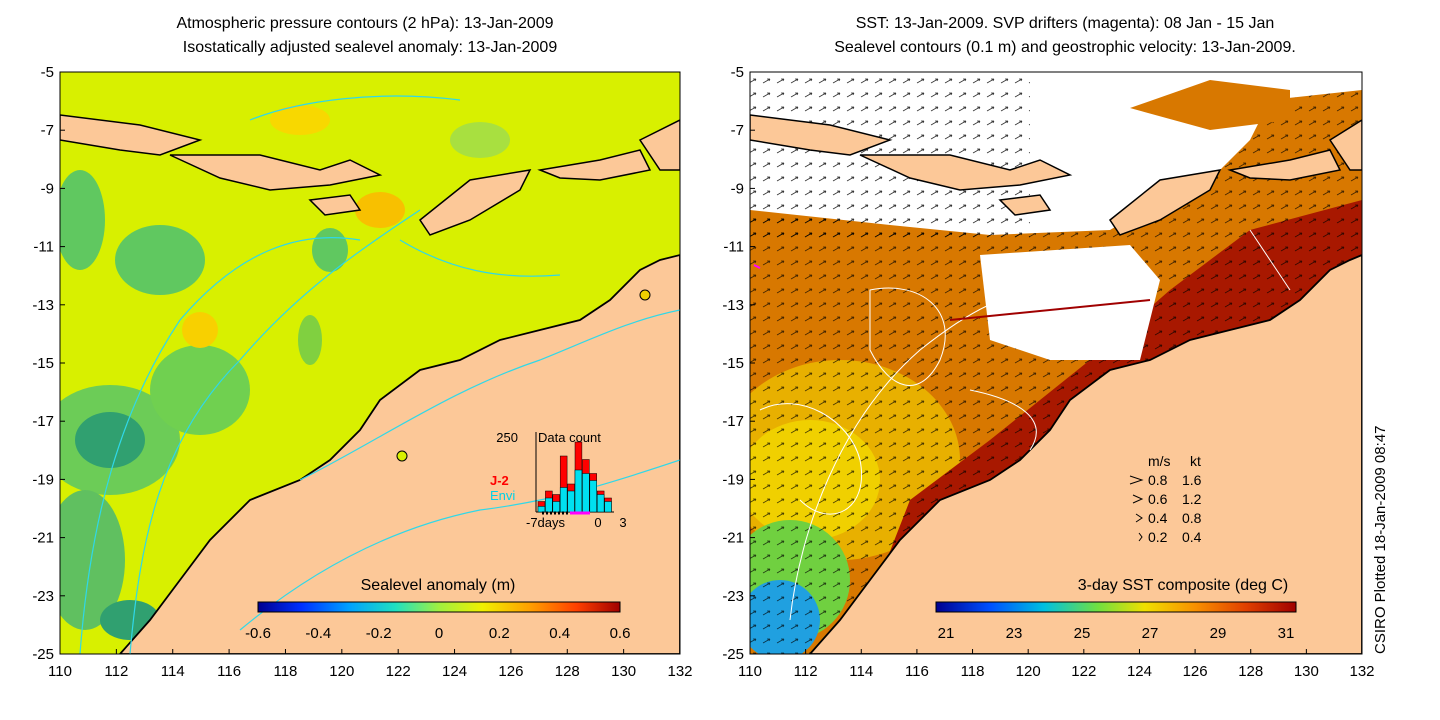 The width and height of the screenshot is (1440, 720). Describe the element at coordinates (920, 455) in the screenshot. I see `sealevel-contour` at that location.